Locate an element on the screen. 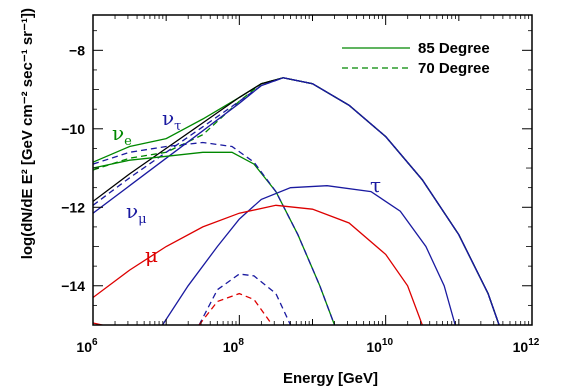 The height and width of the screenshot is (389, 561). x-tick-label: 10¹⁰ is located at coordinates (379, 346).